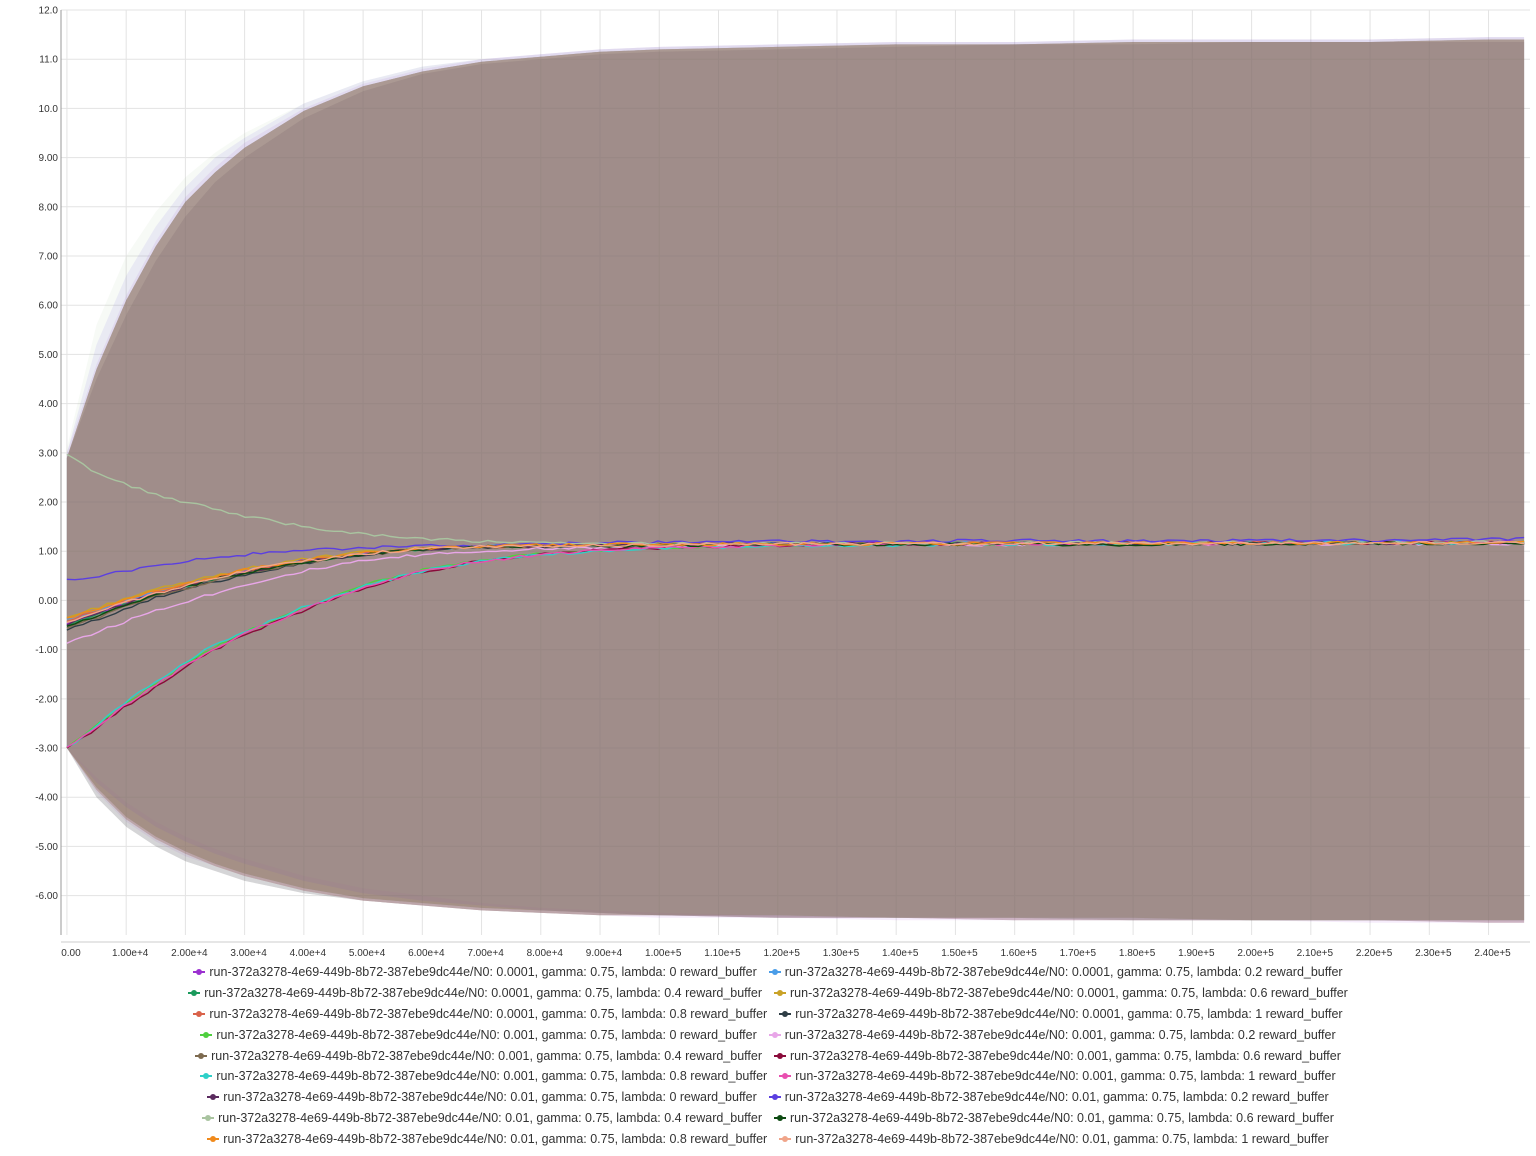 The width and height of the screenshot is (1536, 1156). Describe the element at coordinates (1374, 953) in the screenshot. I see `x-tick-label: 2.20e+5` at that location.